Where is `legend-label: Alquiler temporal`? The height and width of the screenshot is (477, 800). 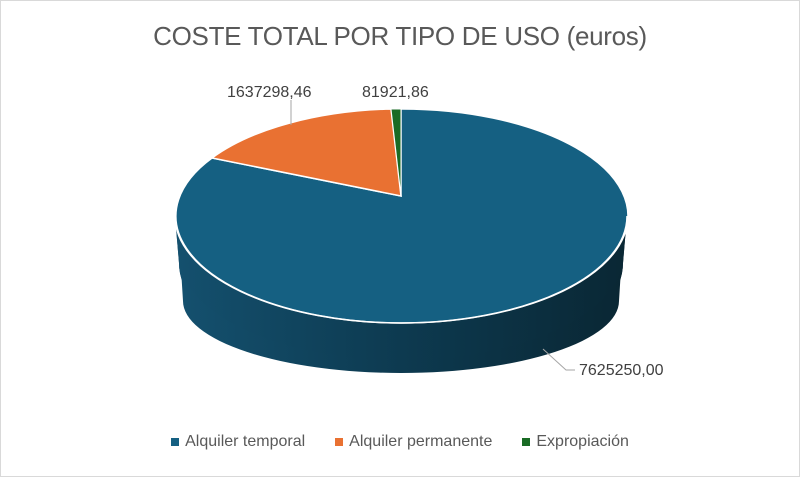 legend-label: Alquiler temporal is located at coordinates (245, 441).